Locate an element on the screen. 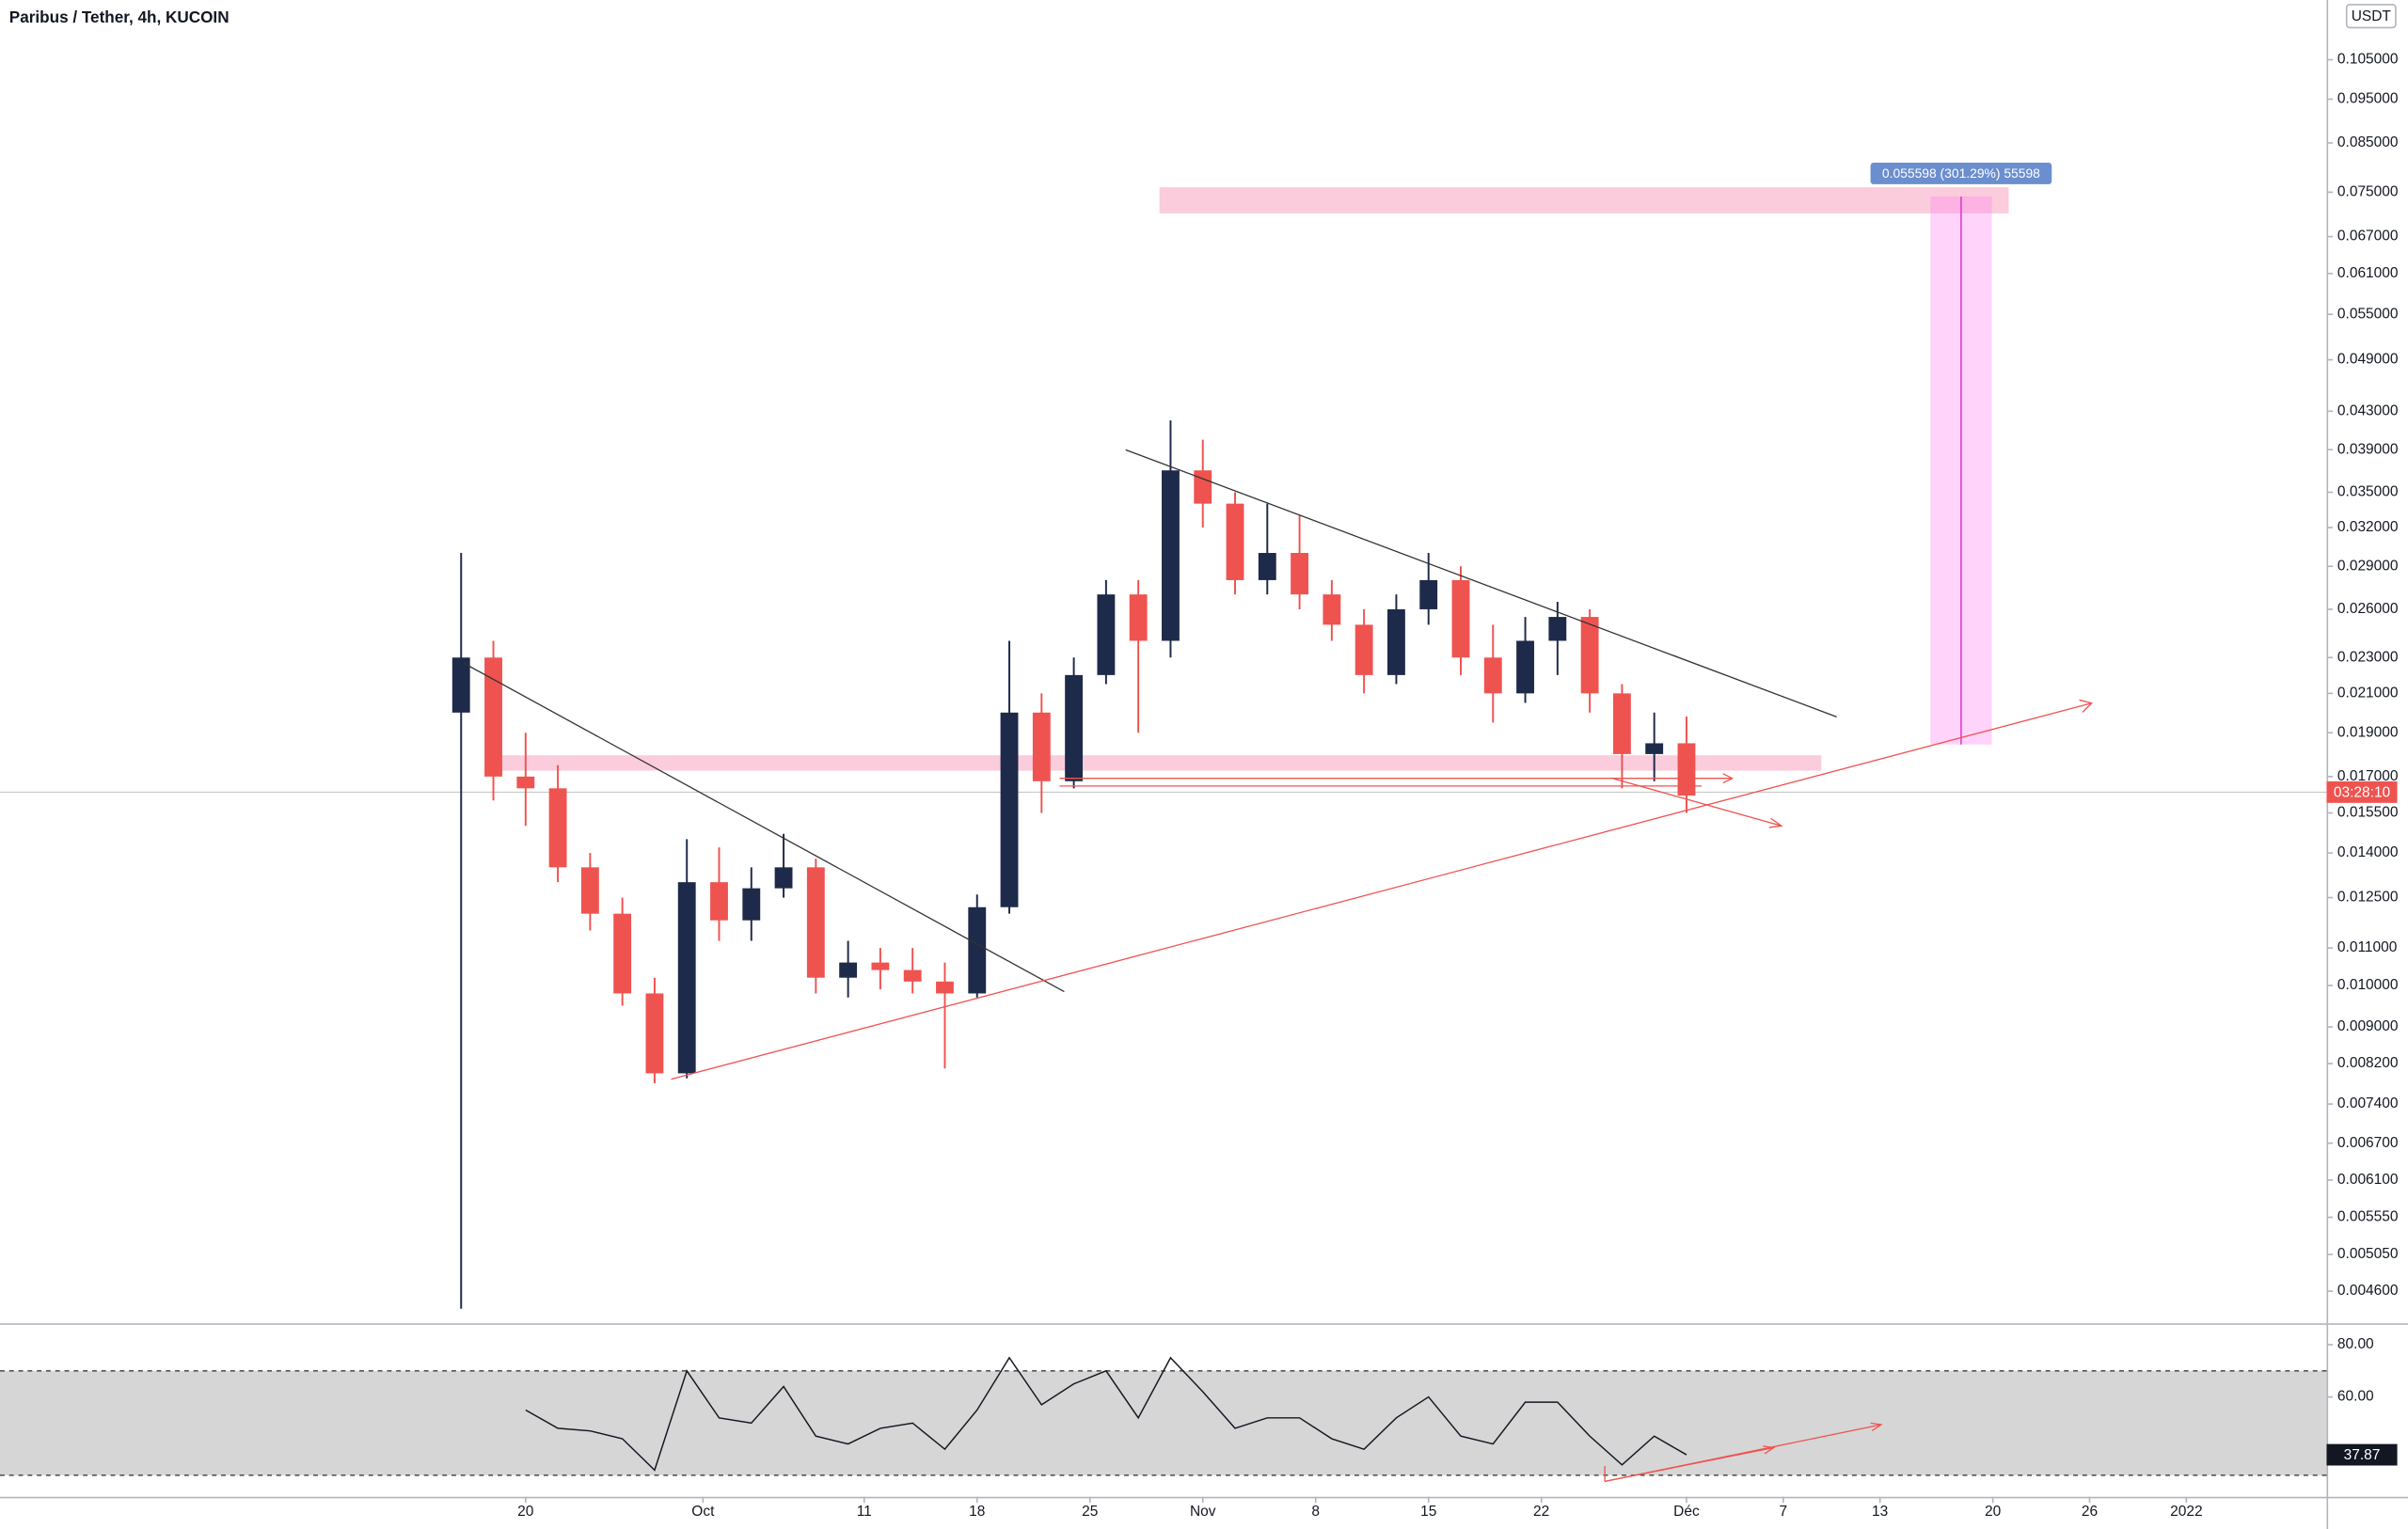 Image resolution: width=2408 pixels, height=1529 pixels. y-tick-label: 0.049000 is located at coordinates (2368, 360).